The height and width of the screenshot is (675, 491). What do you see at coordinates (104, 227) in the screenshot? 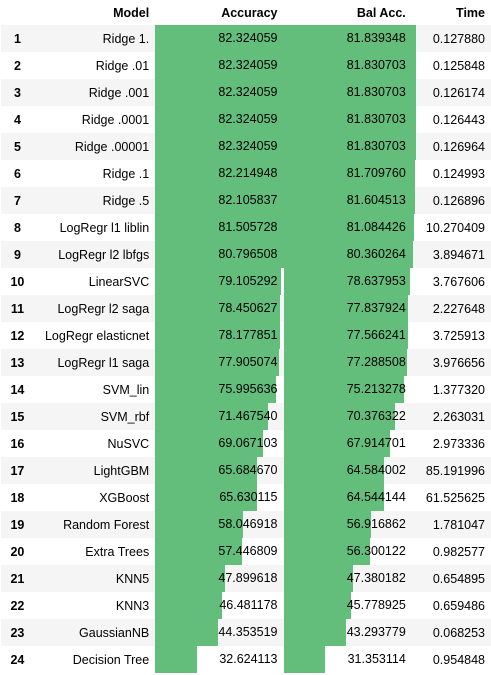
I see `cell-model: LogRegr l1 liblin` at bounding box center [104, 227].